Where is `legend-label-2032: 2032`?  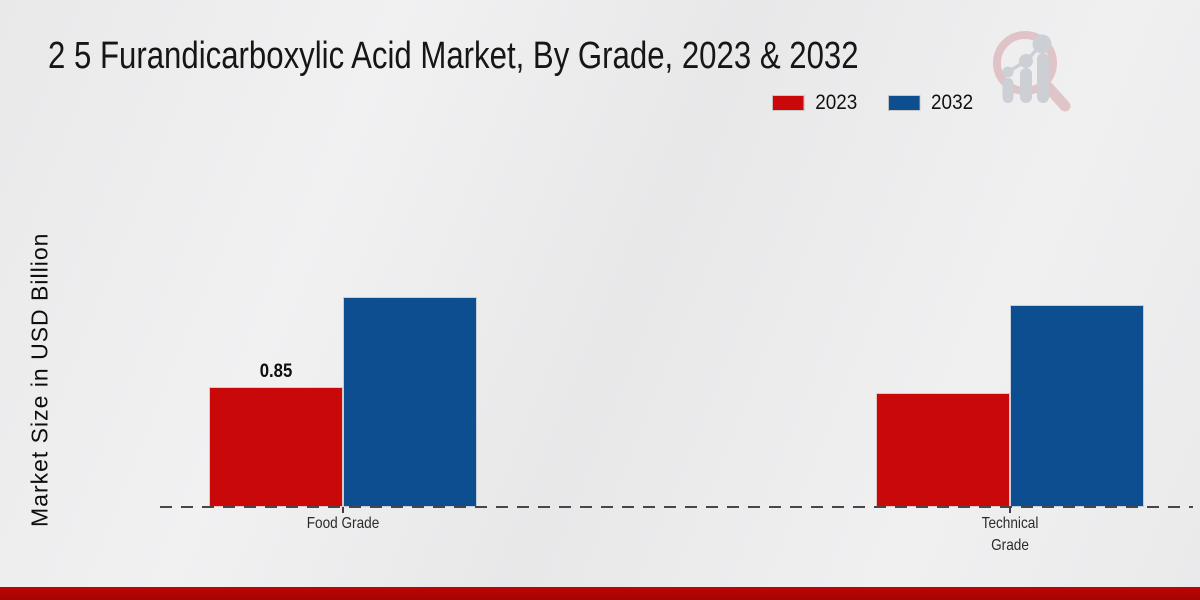
legend-label-2032: 2032 is located at coordinates (952, 102).